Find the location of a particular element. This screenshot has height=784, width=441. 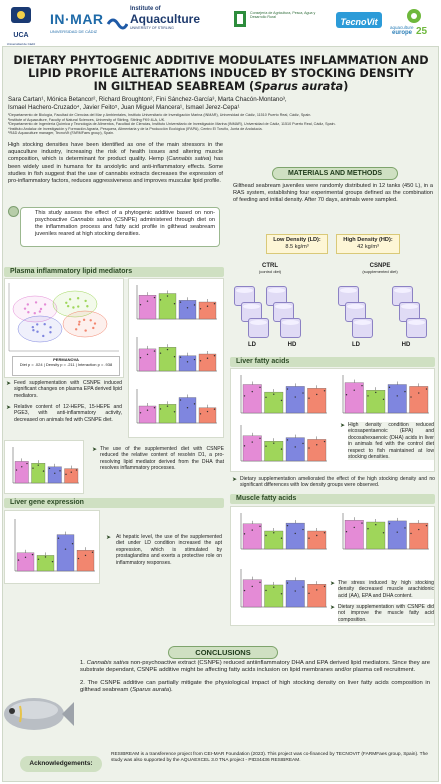

liver-gene-heading: Liver gene expression is located at coordinates (114, 503).